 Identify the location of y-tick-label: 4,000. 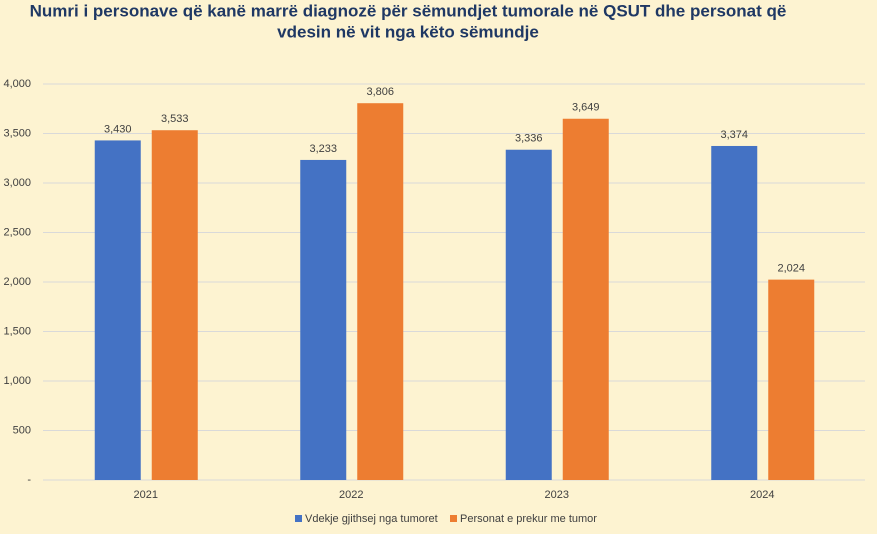
(17, 84).